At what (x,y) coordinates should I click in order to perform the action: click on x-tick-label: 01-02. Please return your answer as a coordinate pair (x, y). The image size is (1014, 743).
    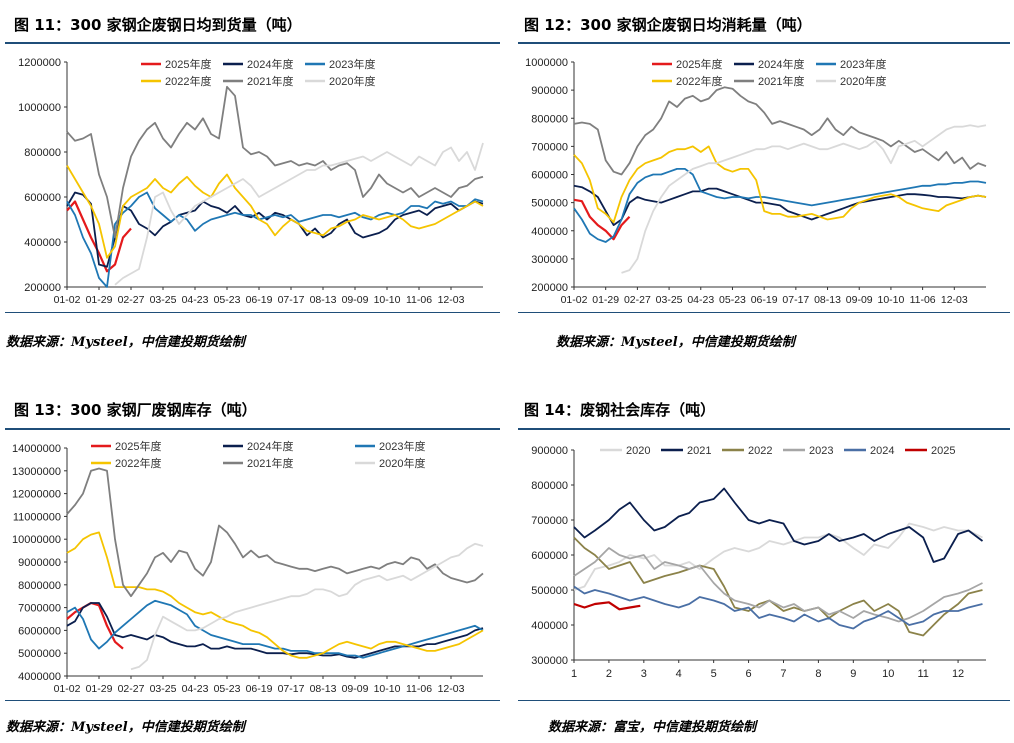
    Looking at the image, I should click on (67, 689).